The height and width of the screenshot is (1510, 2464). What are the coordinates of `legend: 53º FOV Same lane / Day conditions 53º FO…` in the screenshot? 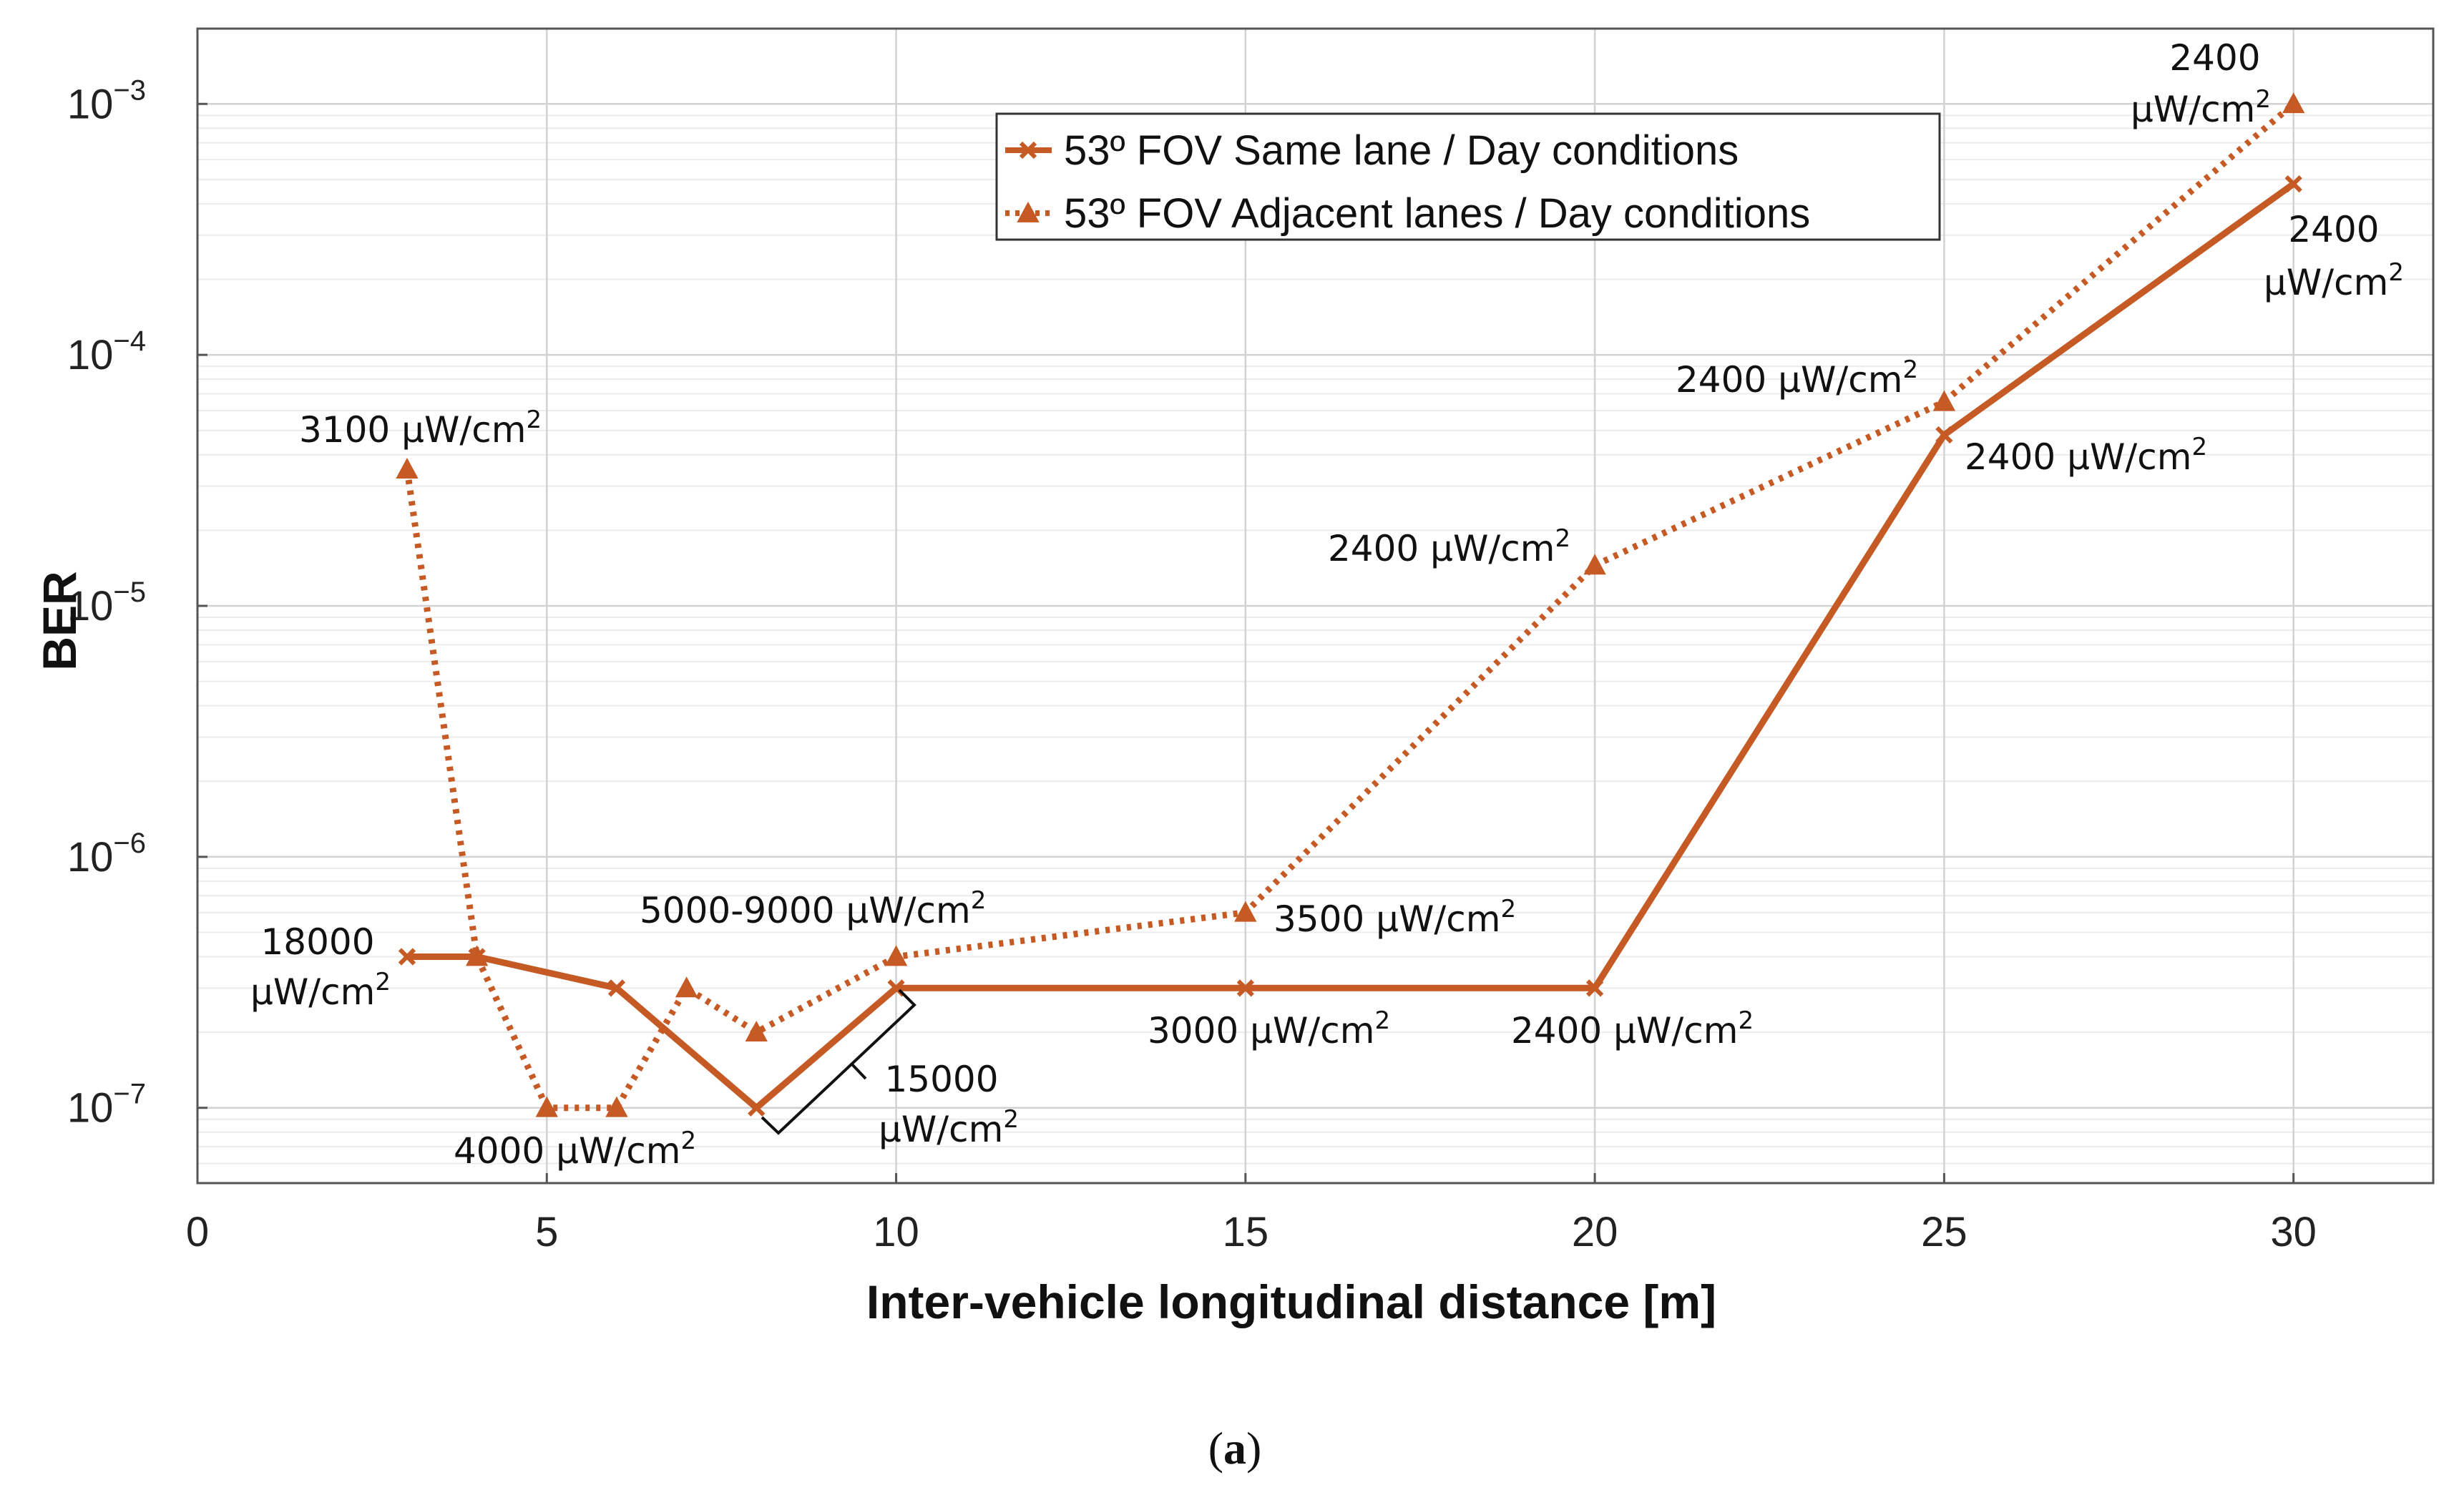 It's located at (1468, 176).